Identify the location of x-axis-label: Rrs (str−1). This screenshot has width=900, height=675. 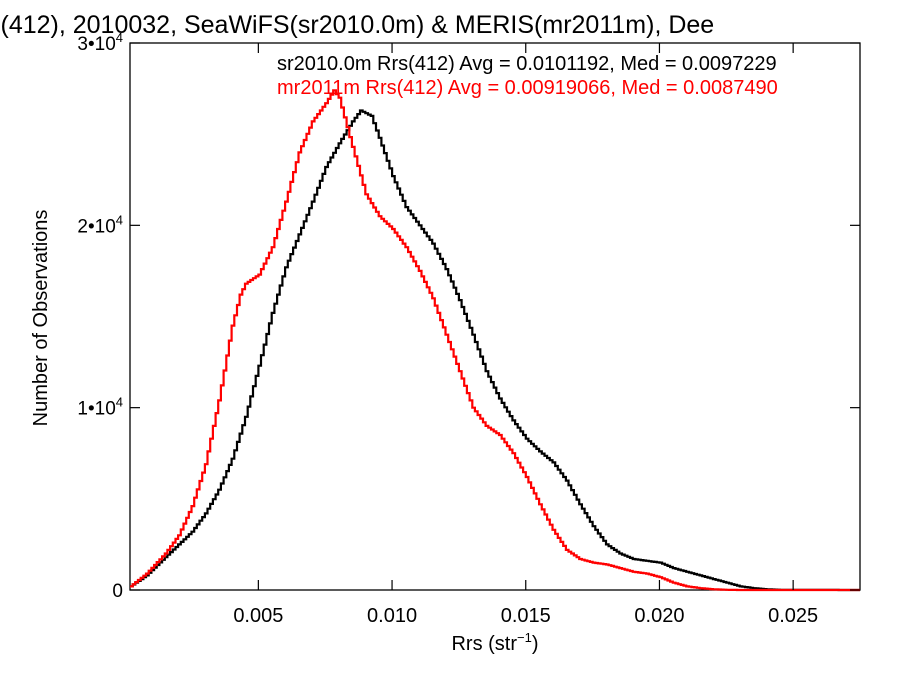
(494, 642).